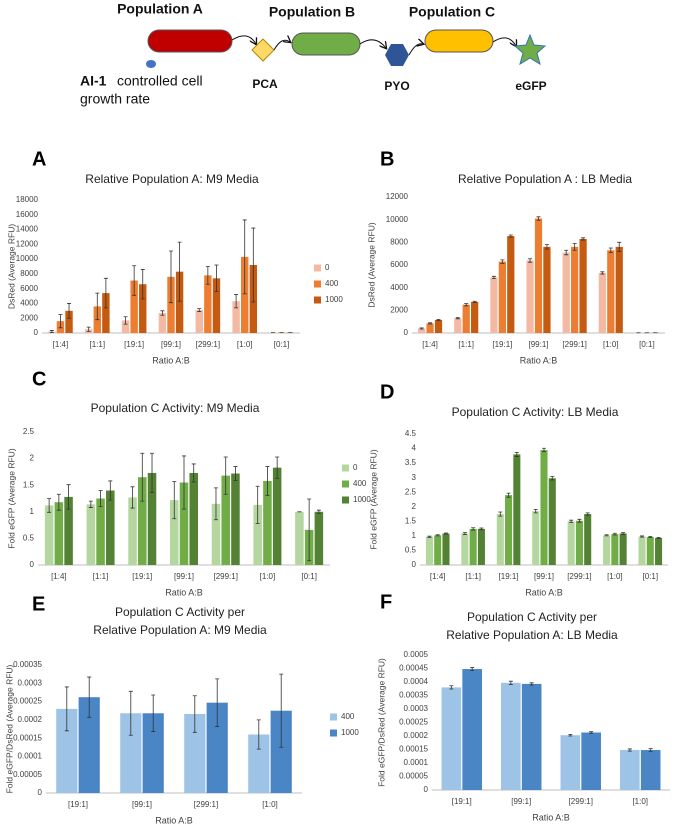  Describe the element at coordinates (574, 344) in the screenshot. I see `x-tick-label: [299:1]` at that location.